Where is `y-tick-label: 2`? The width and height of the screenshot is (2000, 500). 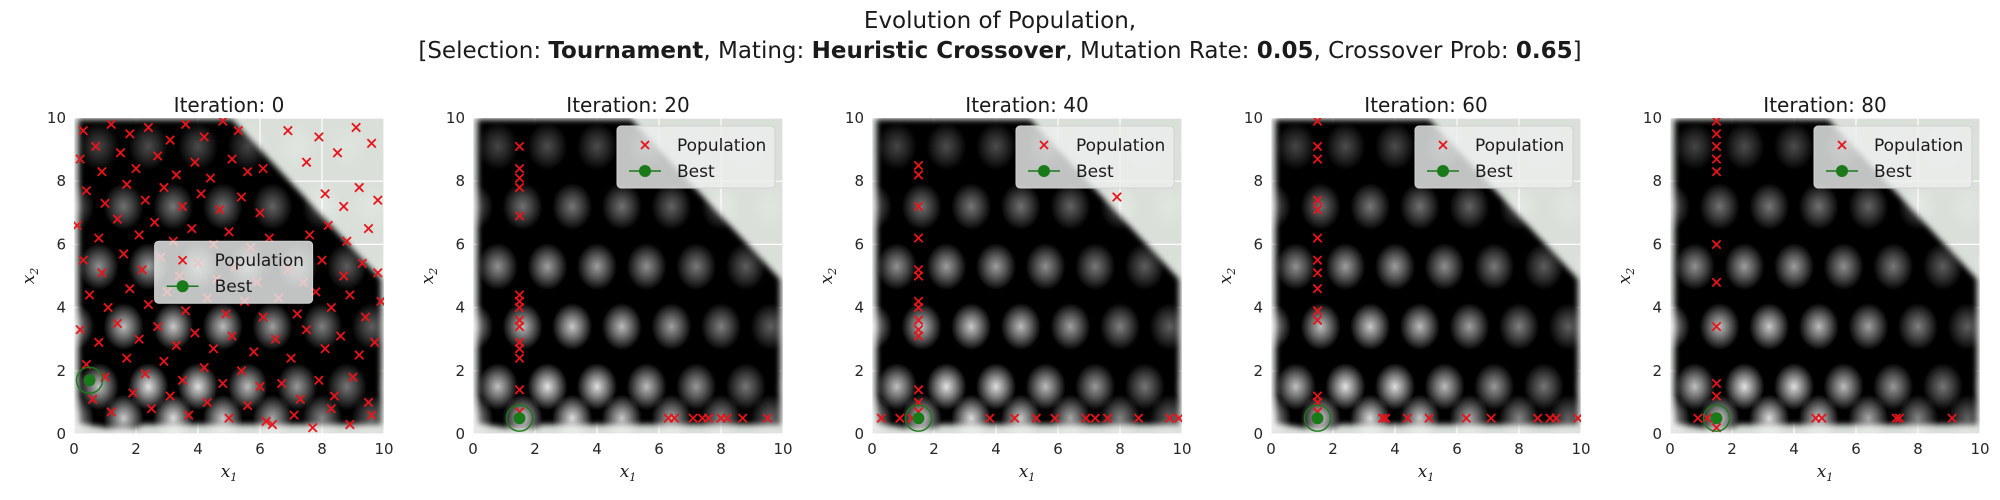 y-tick-label: 2 is located at coordinates (61, 371).